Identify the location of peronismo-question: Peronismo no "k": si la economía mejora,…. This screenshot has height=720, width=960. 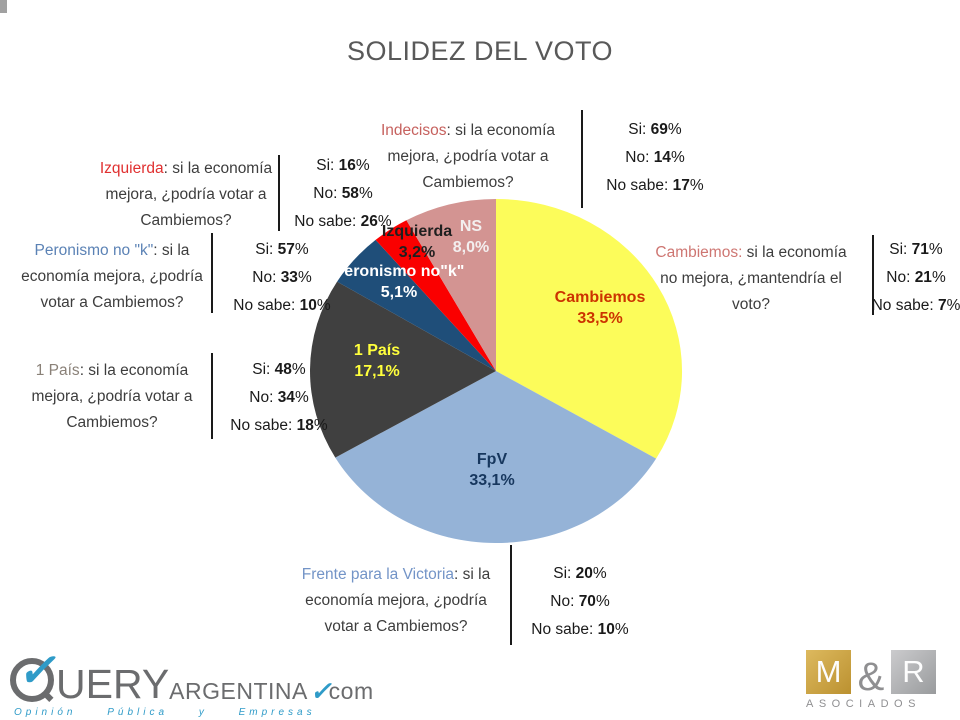
(112, 277).